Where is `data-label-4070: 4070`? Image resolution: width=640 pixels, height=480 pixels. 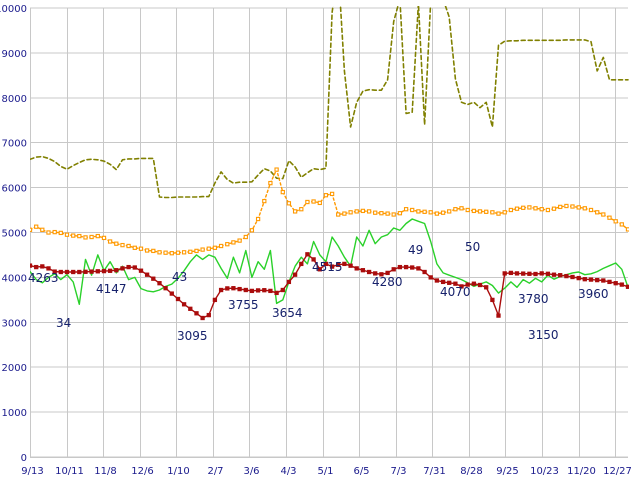
data-label-4070: 4070 is located at coordinates (455, 292).